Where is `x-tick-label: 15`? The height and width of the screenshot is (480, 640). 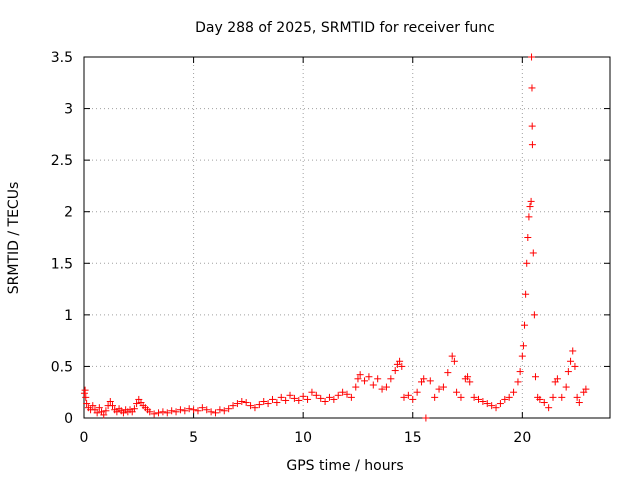 x-tick-label: 15 is located at coordinates (413, 438).